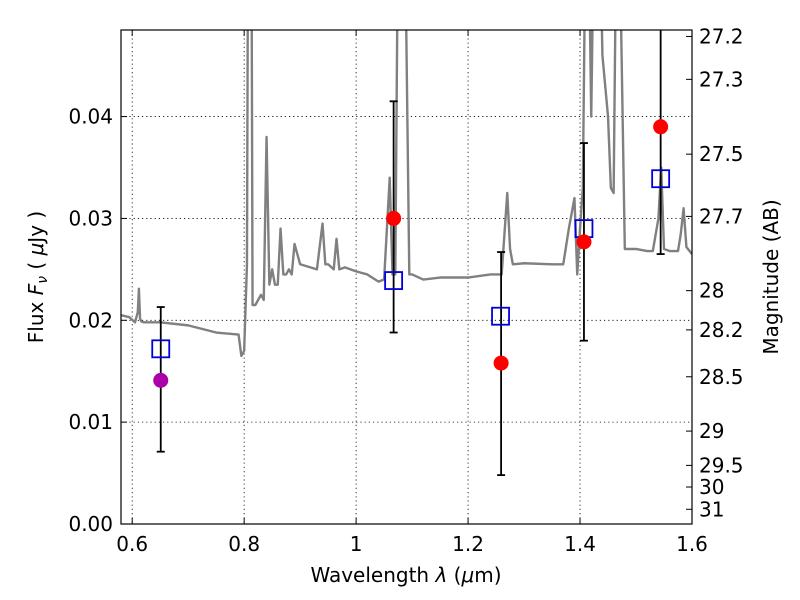 The image size is (800, 600). I want to click on y2-tick-label: 27.3, so click(721, 79).